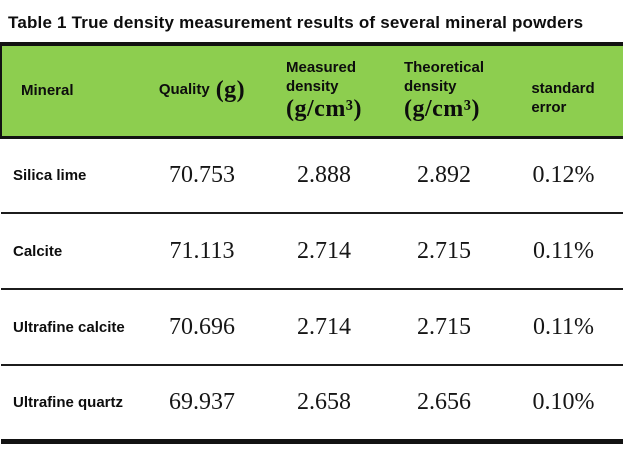 The height and width of the screenshot is (468, 623). Describe the element at coordinates (230, 90) in the screenshot. I see `quality-unit: (g)` at that location.